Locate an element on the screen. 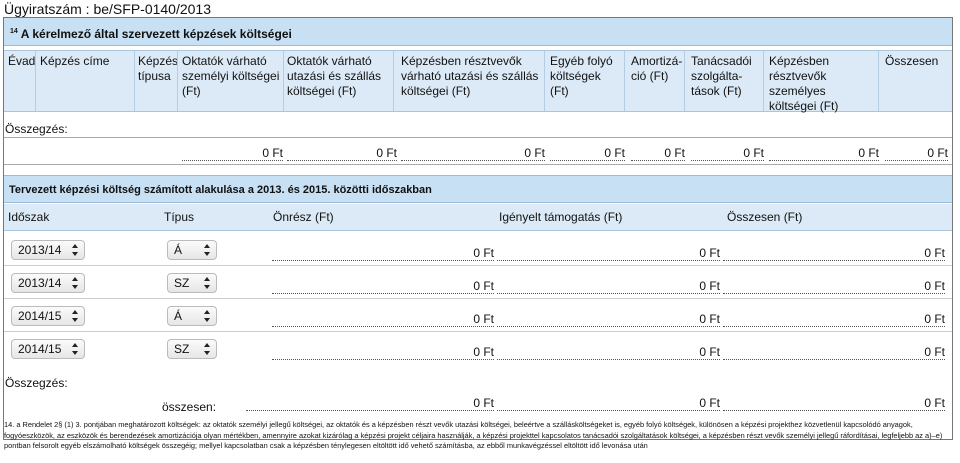  col-season: Évad is located at coordinates (22, 61).